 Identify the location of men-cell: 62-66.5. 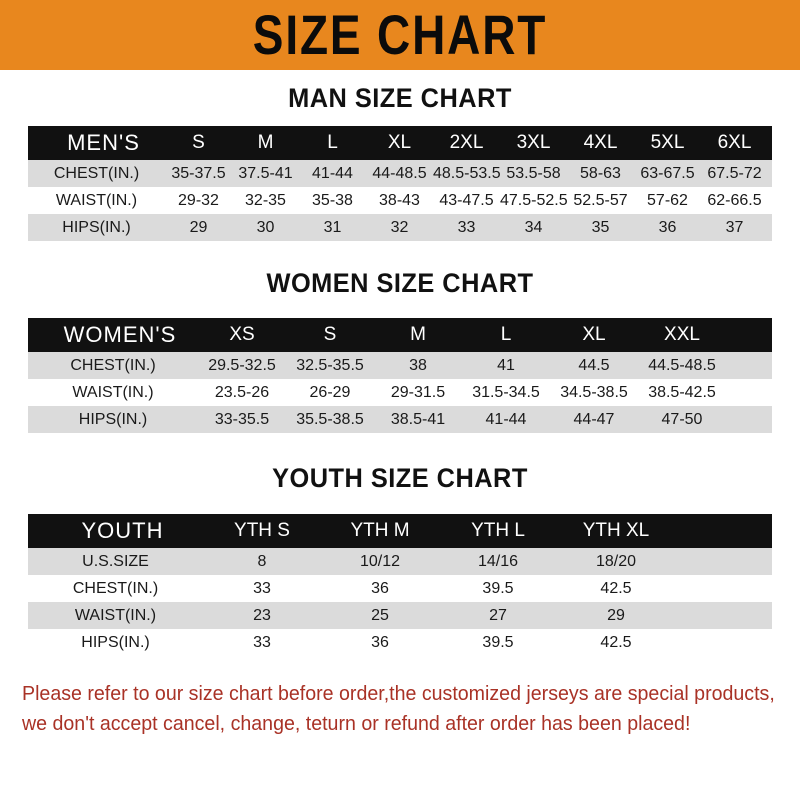
(734, 200).